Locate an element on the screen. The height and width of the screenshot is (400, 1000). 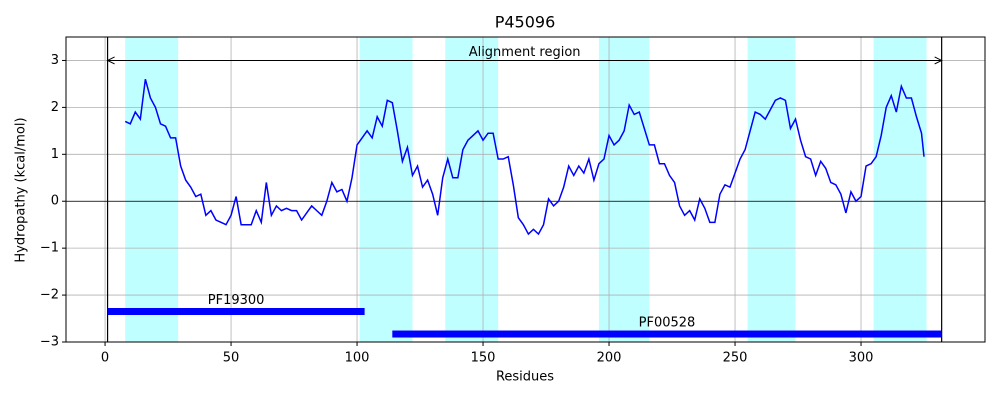
x-tick-label: 200 is located at coordinates (609, 358).